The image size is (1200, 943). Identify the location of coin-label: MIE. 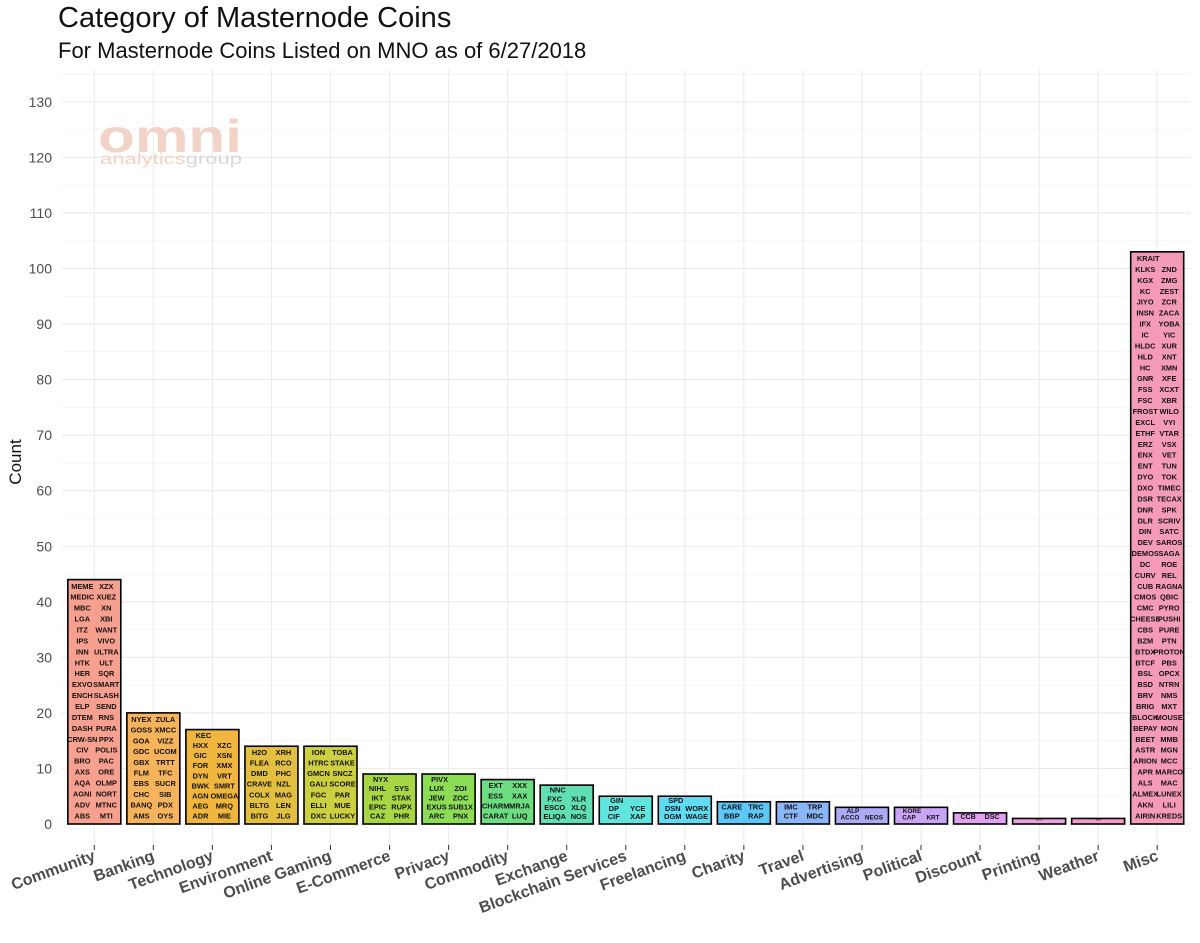
(224, 815).